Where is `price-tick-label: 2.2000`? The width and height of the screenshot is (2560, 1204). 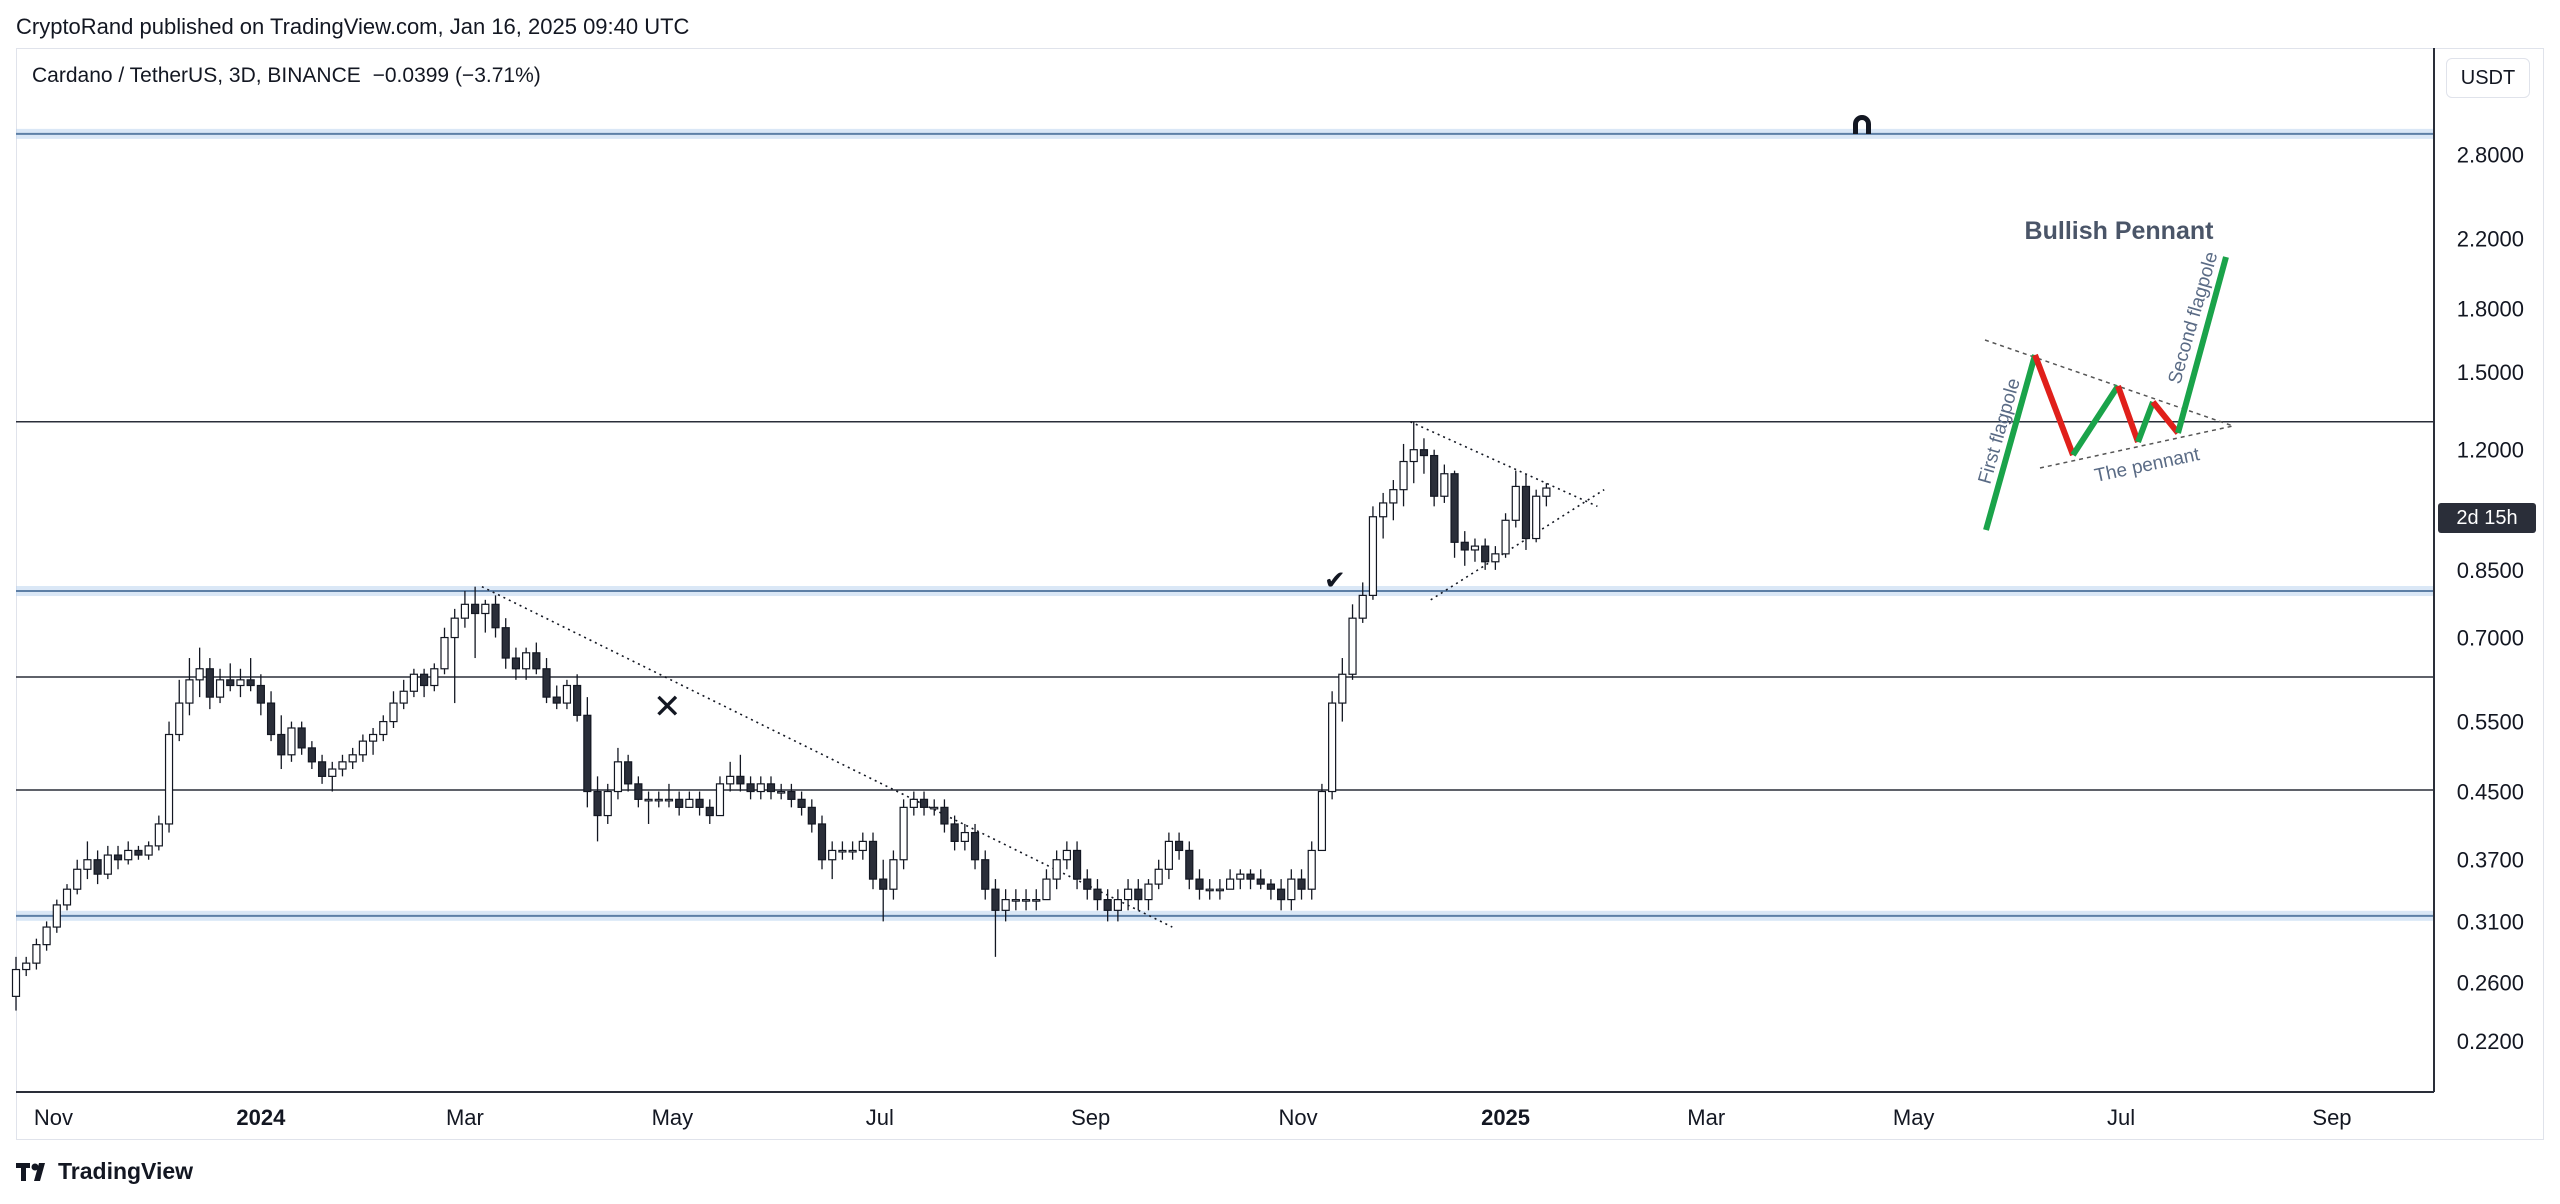
price-tick-label: 2.2000 is located at coordinates (2490, 238).